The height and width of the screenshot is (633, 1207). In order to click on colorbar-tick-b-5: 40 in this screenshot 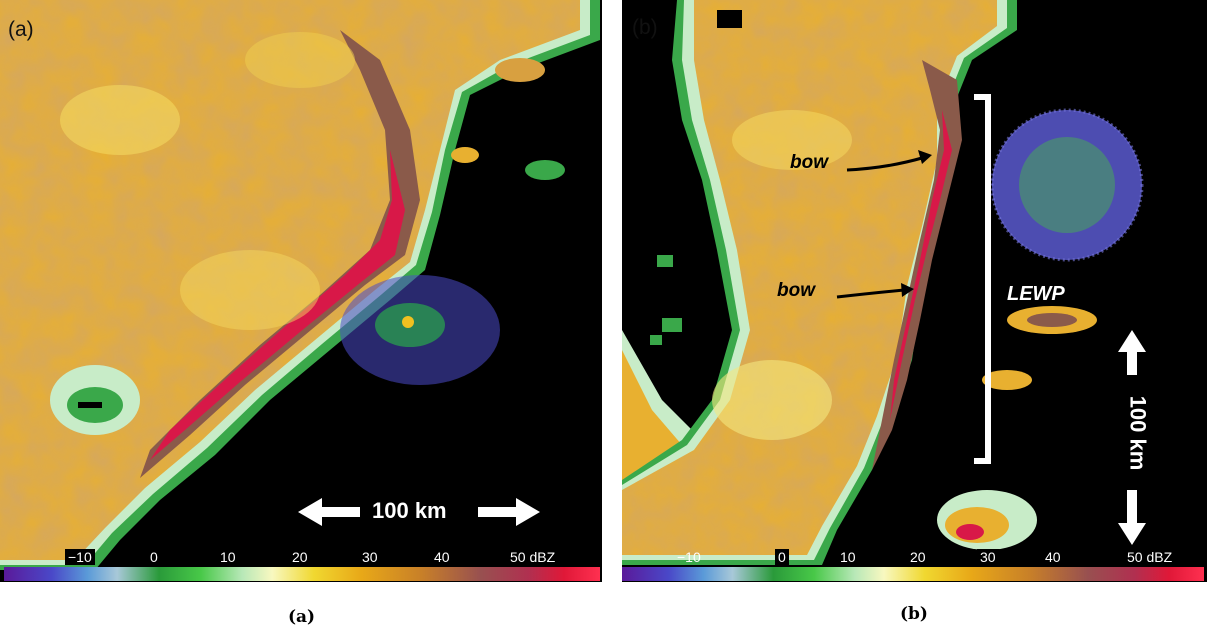, I will do `click(1053, 557)`.